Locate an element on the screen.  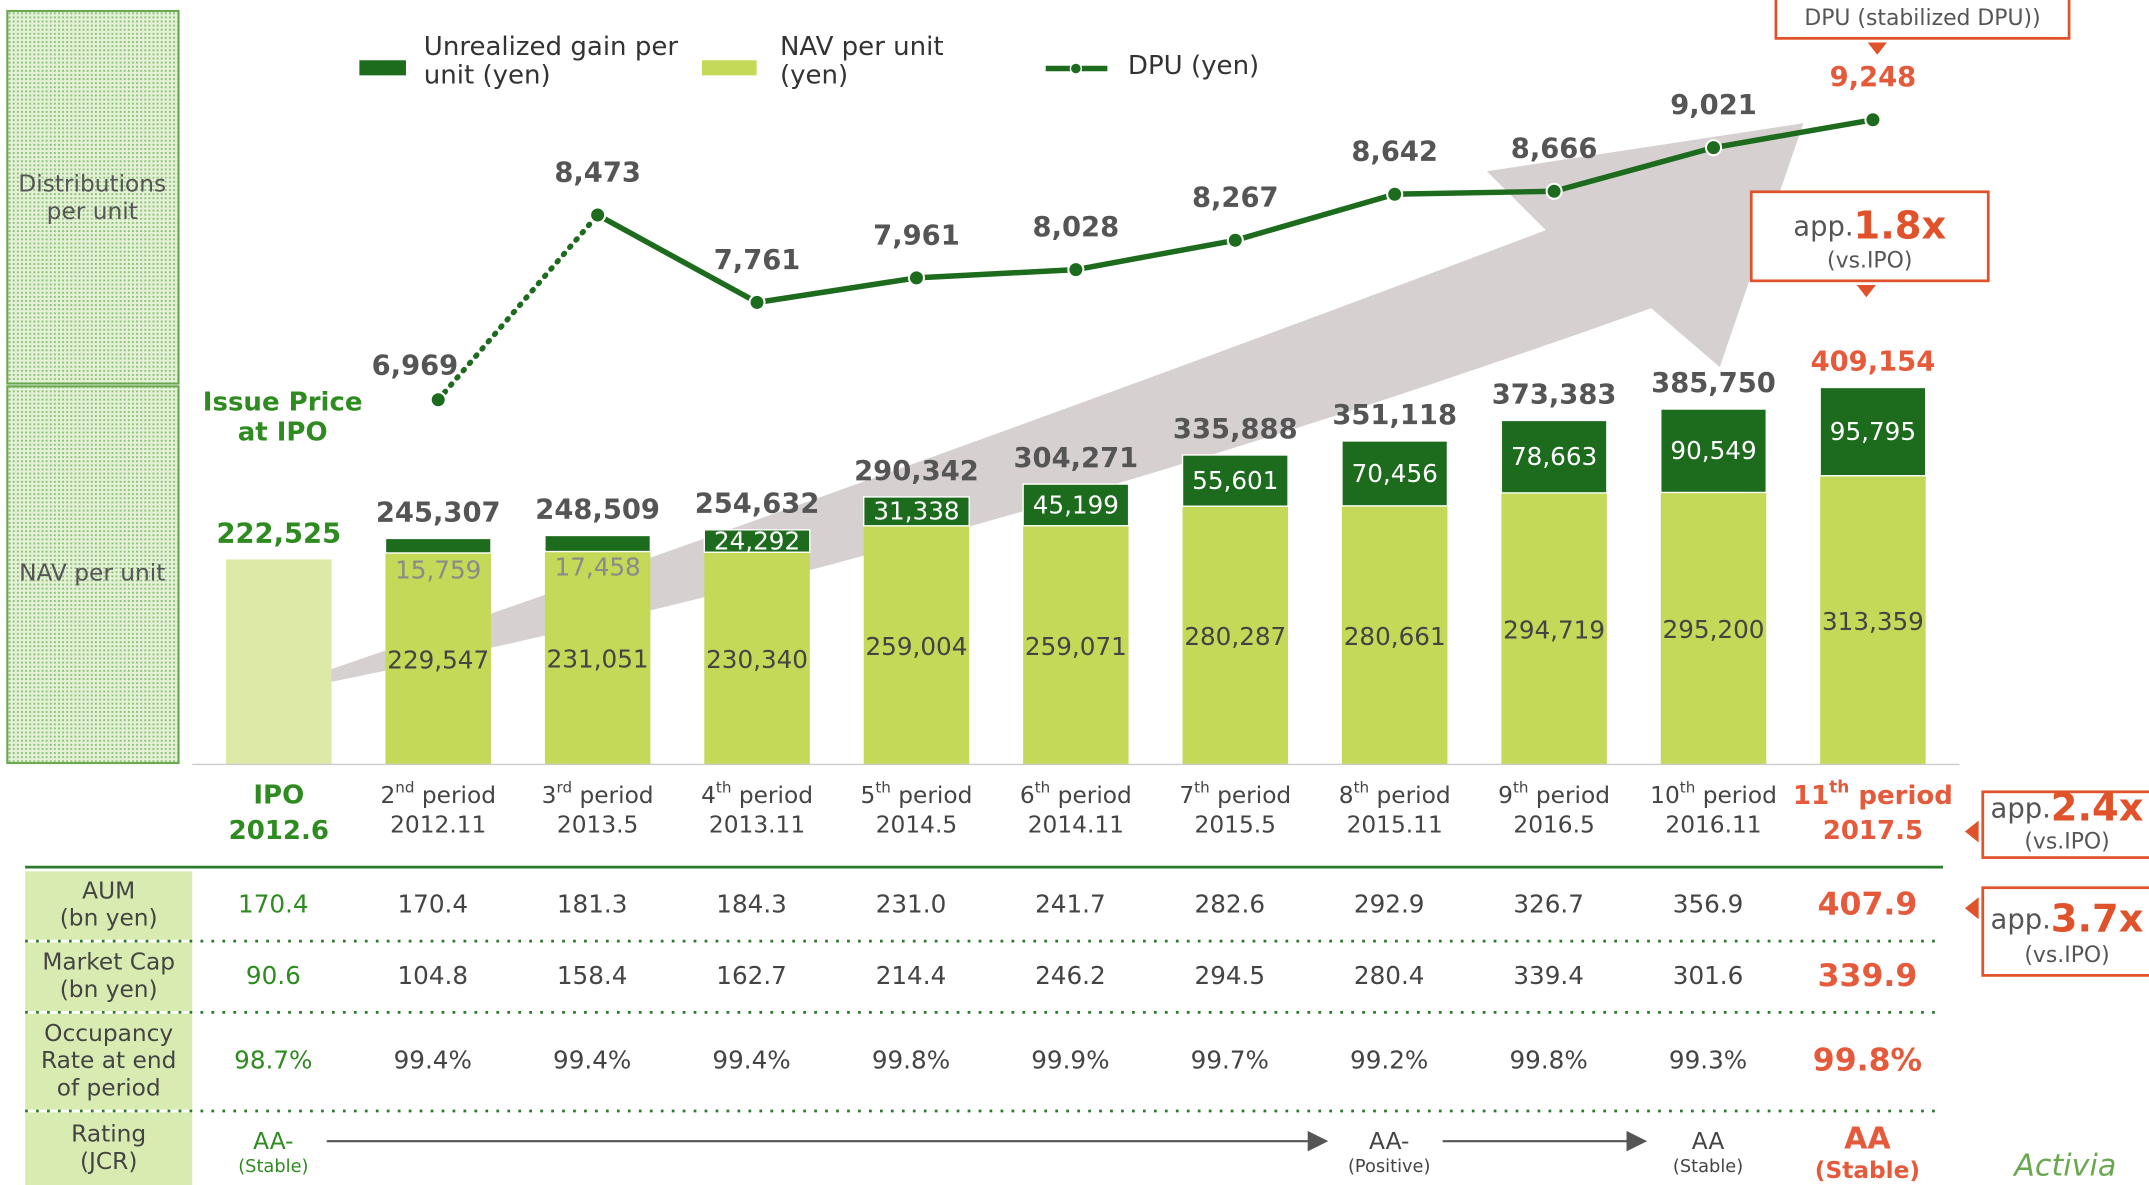
dpu-value-label: 8,473 is located at coordinates (597, 172).